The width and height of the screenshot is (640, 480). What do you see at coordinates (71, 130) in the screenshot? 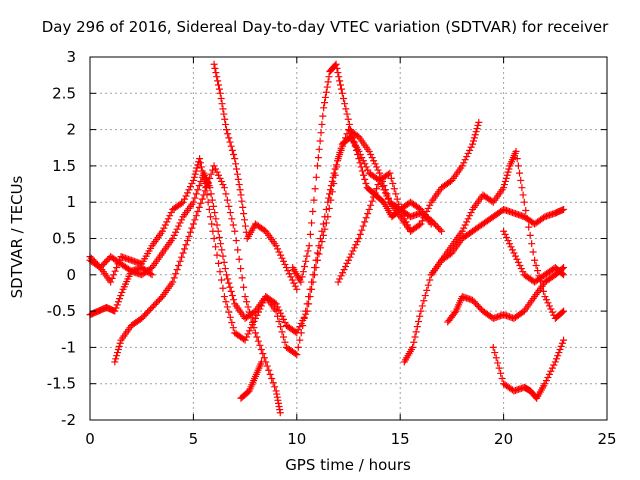
I see `y-tick-label: 2` at bounding box center [71, 130].